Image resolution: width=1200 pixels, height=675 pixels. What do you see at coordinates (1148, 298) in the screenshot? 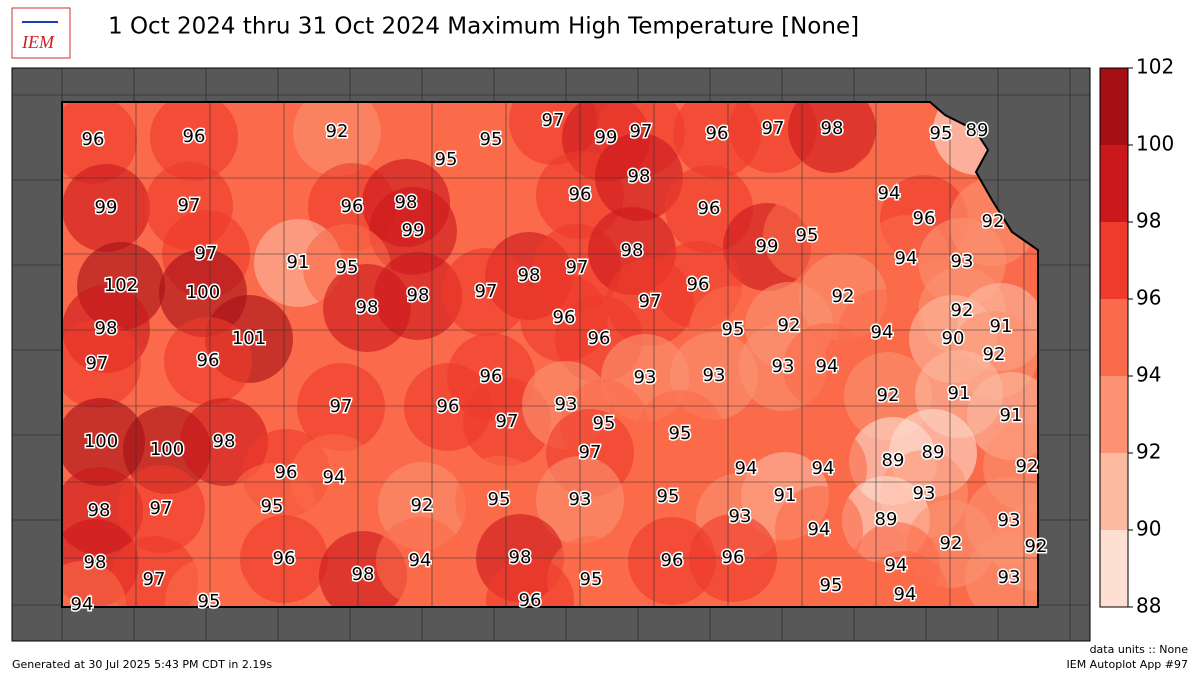
I see `colorbar-tick-label: 96` at bounding box center [1148, 298].